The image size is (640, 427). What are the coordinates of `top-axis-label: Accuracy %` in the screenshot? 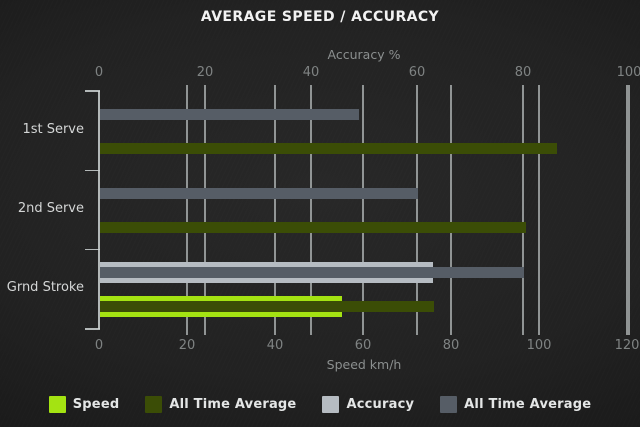 It's located at (364, 54).